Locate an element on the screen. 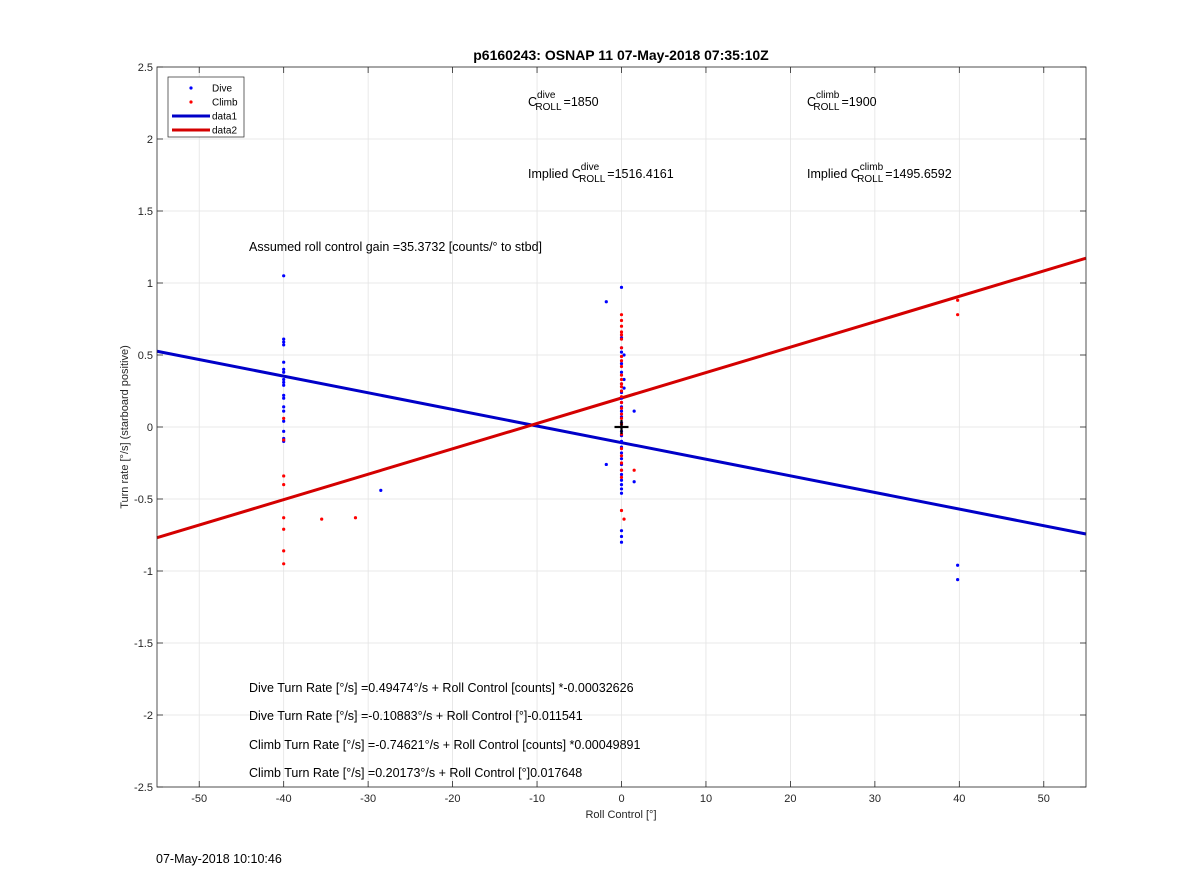  x-tick-label: 50 is located at coordinates (1044, 799).